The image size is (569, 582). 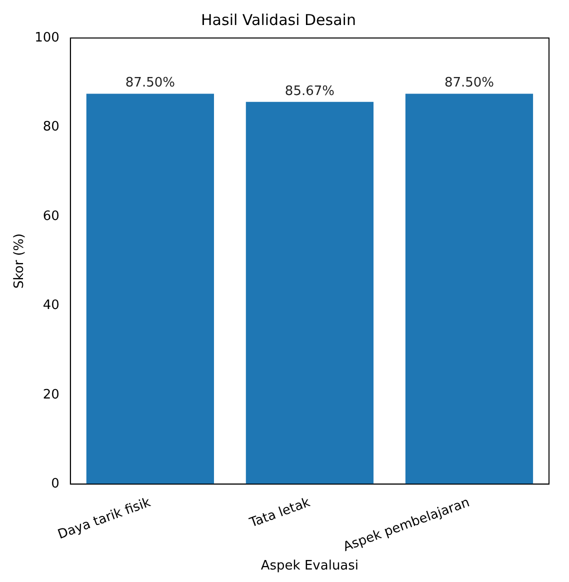 I want to click on chart-title: Hasil Validasi Desain, so click(x=278, y=19).